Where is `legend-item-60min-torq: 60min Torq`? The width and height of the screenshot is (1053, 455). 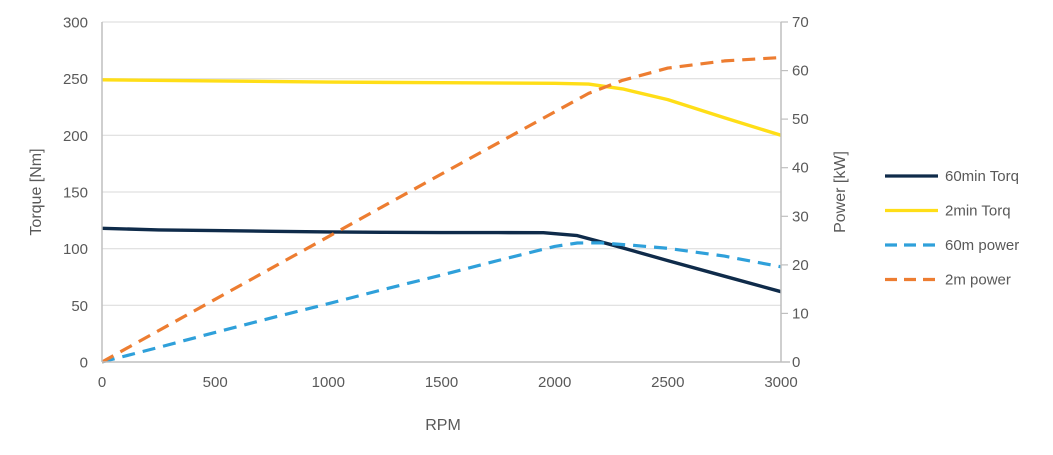
legend-item-60min-torq: 60min Torq is located at coordinates (952, 176).